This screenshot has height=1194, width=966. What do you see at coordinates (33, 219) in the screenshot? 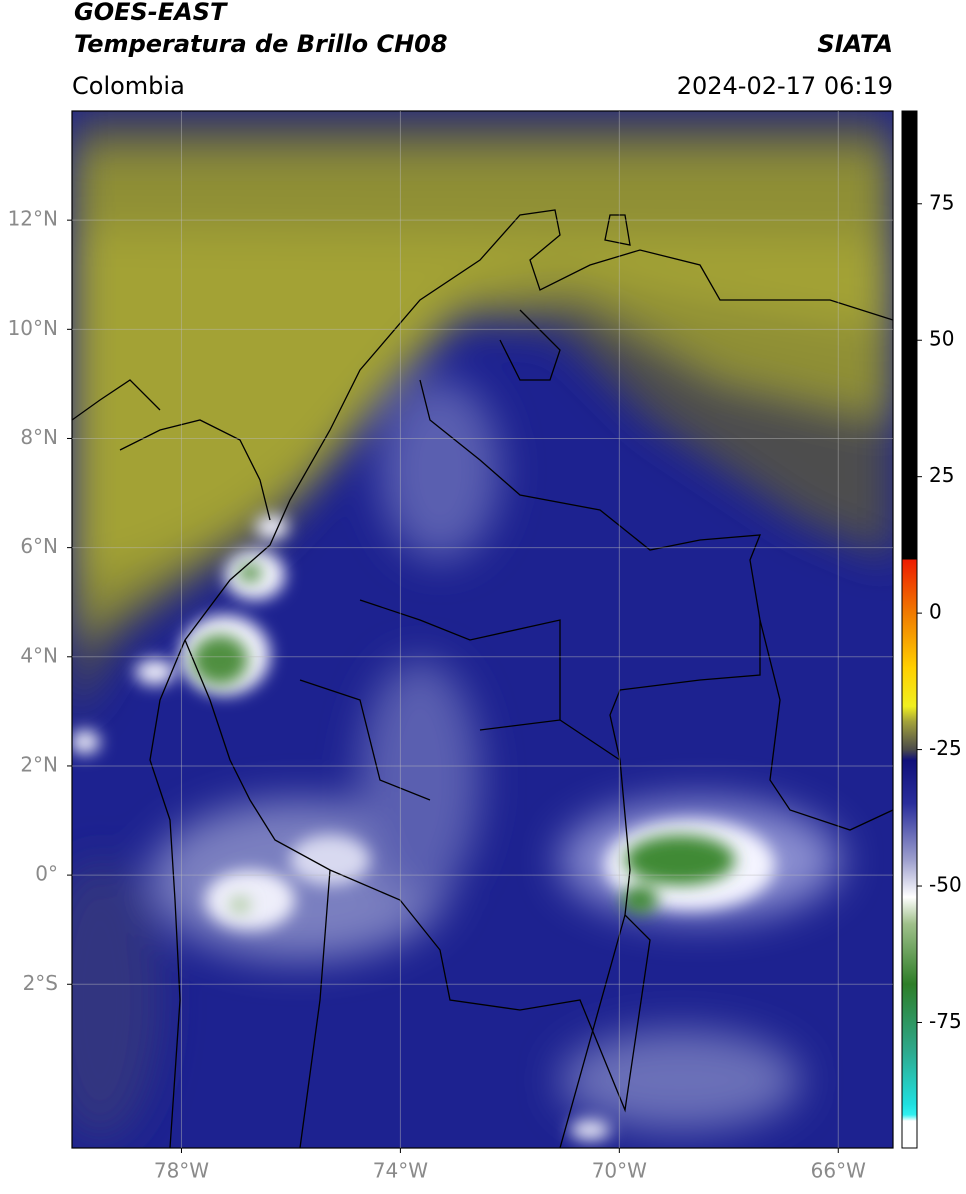
I see `y-tick-label: 12°N` at bounding box center [33, 219].